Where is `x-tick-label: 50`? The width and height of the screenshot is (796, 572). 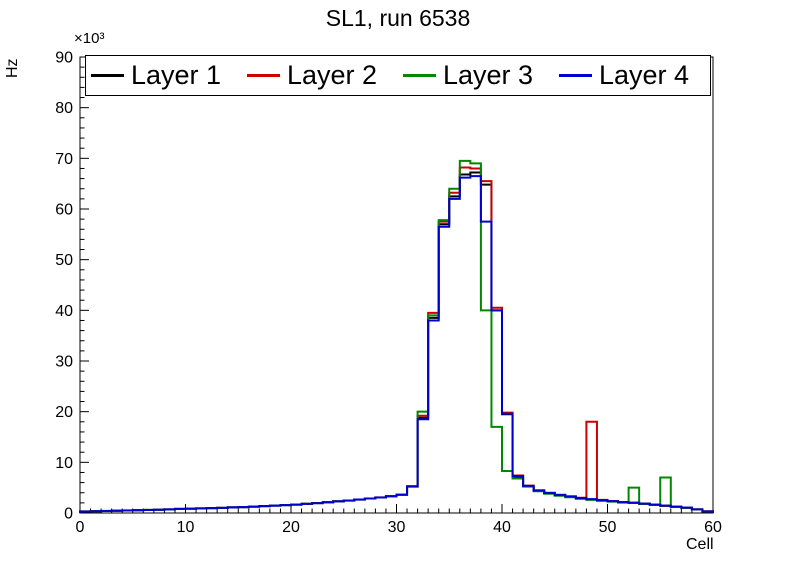
x-tick-label: 50 is located at coordinates (608, 527).